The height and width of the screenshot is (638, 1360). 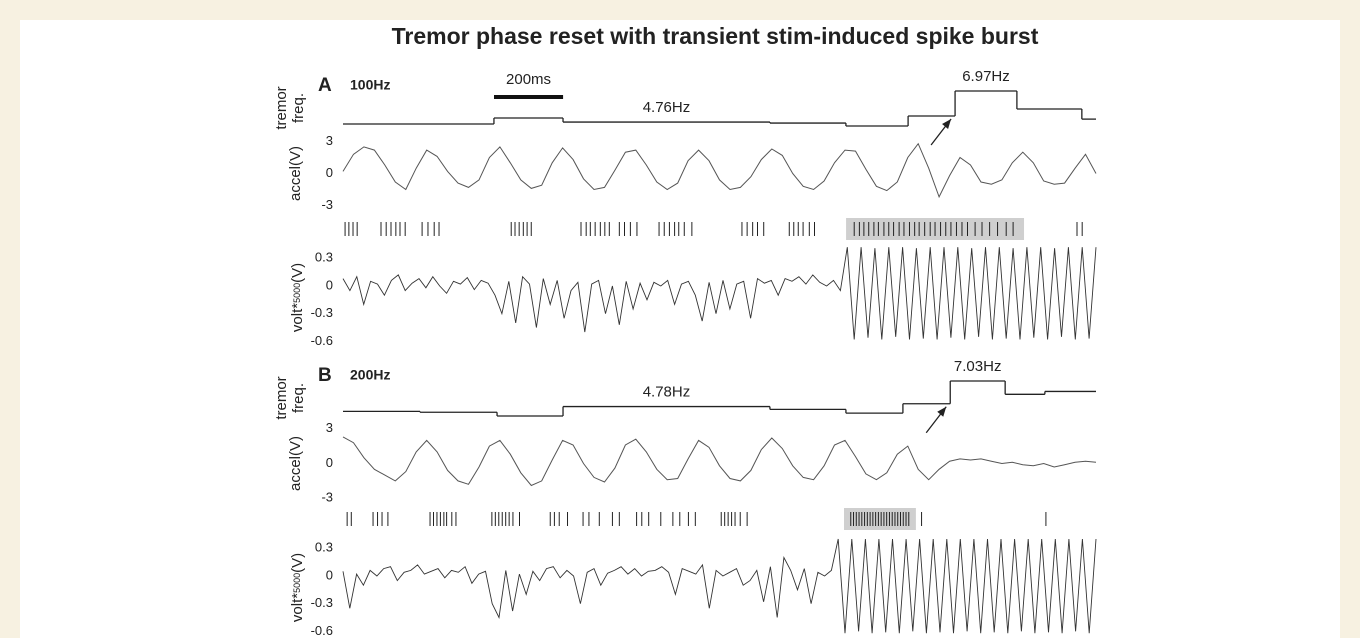 I want to click on scale-bar-label: 200ms, so click(x=528, y=79).